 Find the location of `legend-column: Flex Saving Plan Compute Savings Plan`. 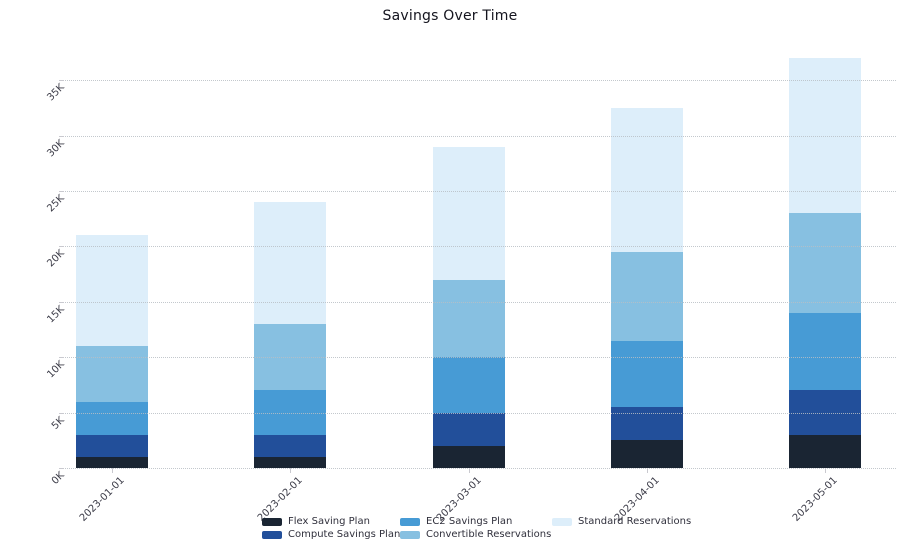

legend-column: Flex Saving Plan Compute Savings Plan is located at coordinates (331, 528).